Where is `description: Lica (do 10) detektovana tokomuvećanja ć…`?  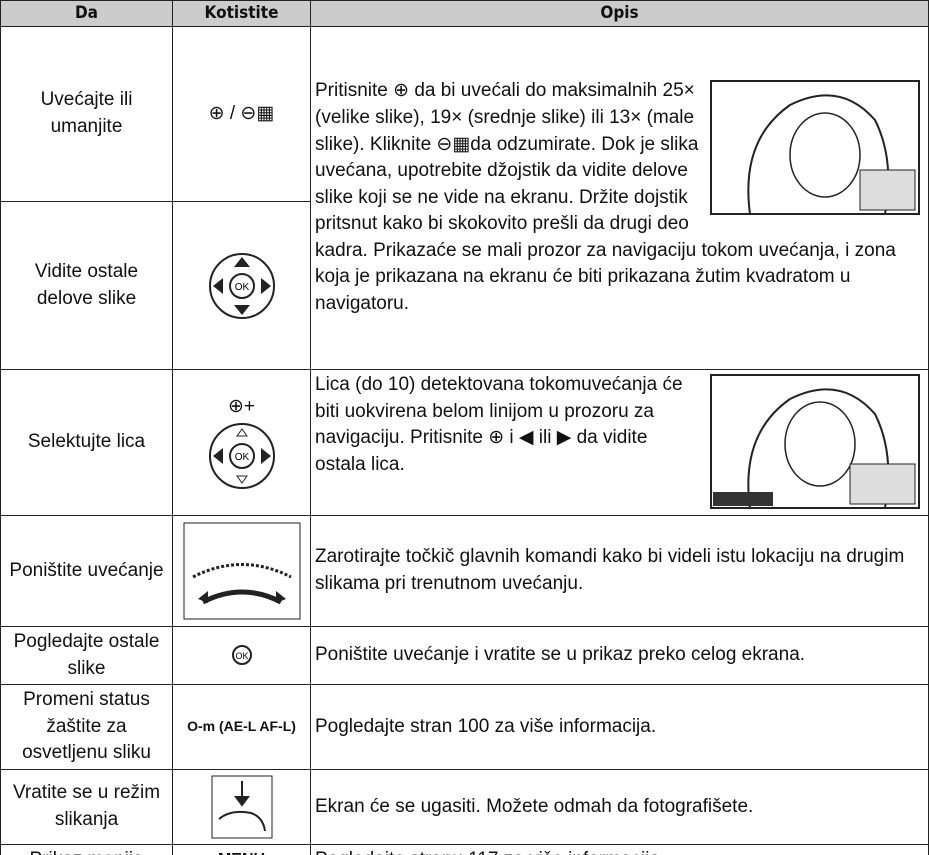
description: Lica (do 10) detektovana tokomuvećanja ć… is located at coordinates (499, 424).